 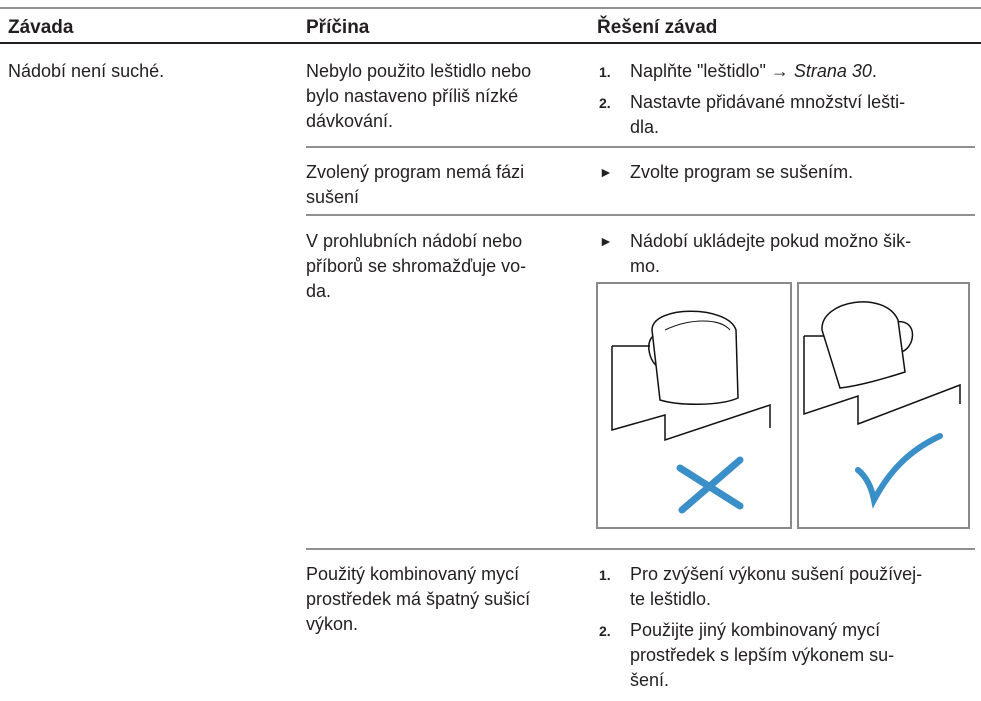 What do you see at coordinates (415, 172) in the screenshot?
I see `cause-text: Zvolený program nemá fázi` at bounding box center [415, 172].